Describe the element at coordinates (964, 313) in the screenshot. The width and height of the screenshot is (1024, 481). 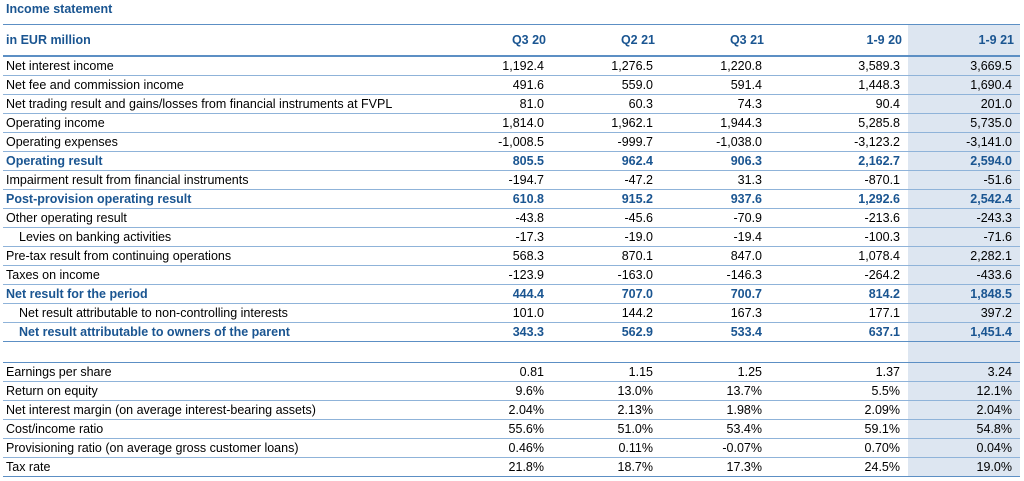
I see `row-value: 397.2` at that location.